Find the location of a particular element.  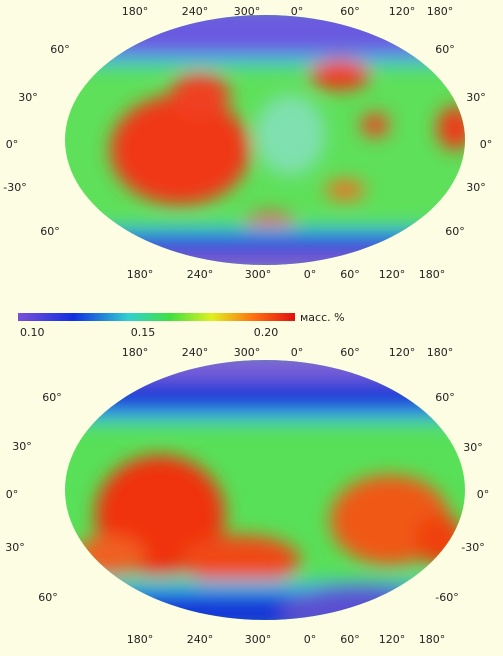

colorbar is located at coordinates (156, 317).